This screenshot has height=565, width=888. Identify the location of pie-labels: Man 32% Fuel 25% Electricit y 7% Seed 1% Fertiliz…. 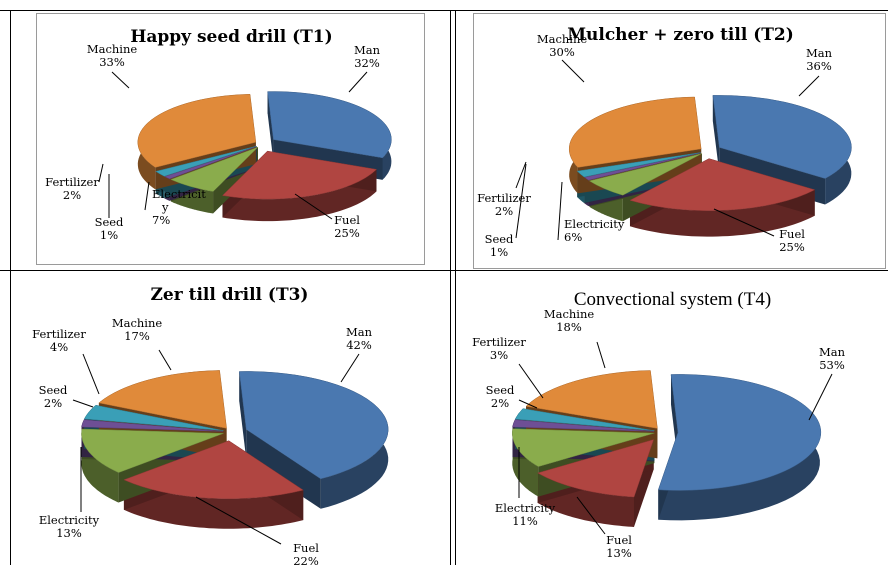
(212, 142).